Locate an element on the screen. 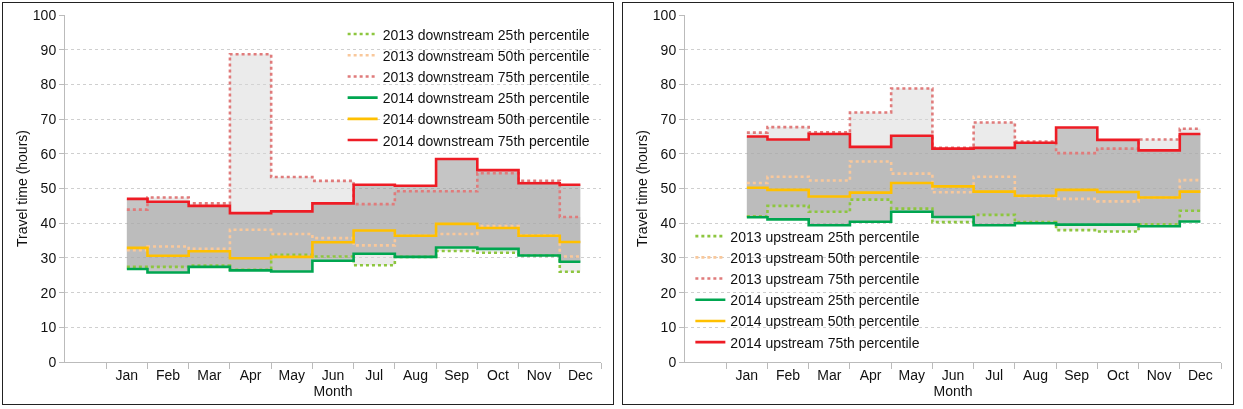 This screenshot has width=1243, height=409. legend-label: 2013 upstream 25th percentile is located at coordinates (825, 236).